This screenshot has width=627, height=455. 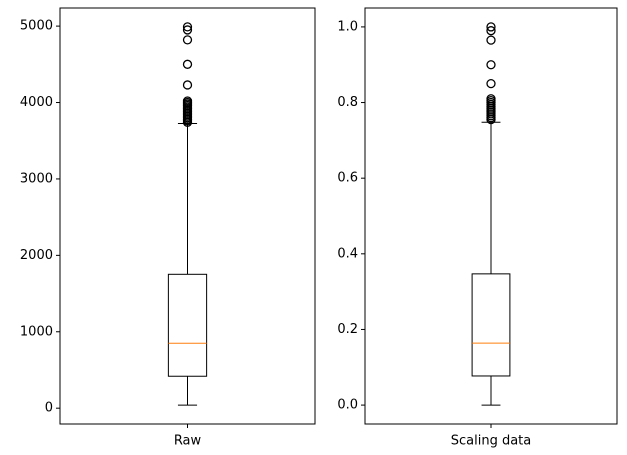 I want to click on y-tick-label: 0.4, so click(x=347, y=253).